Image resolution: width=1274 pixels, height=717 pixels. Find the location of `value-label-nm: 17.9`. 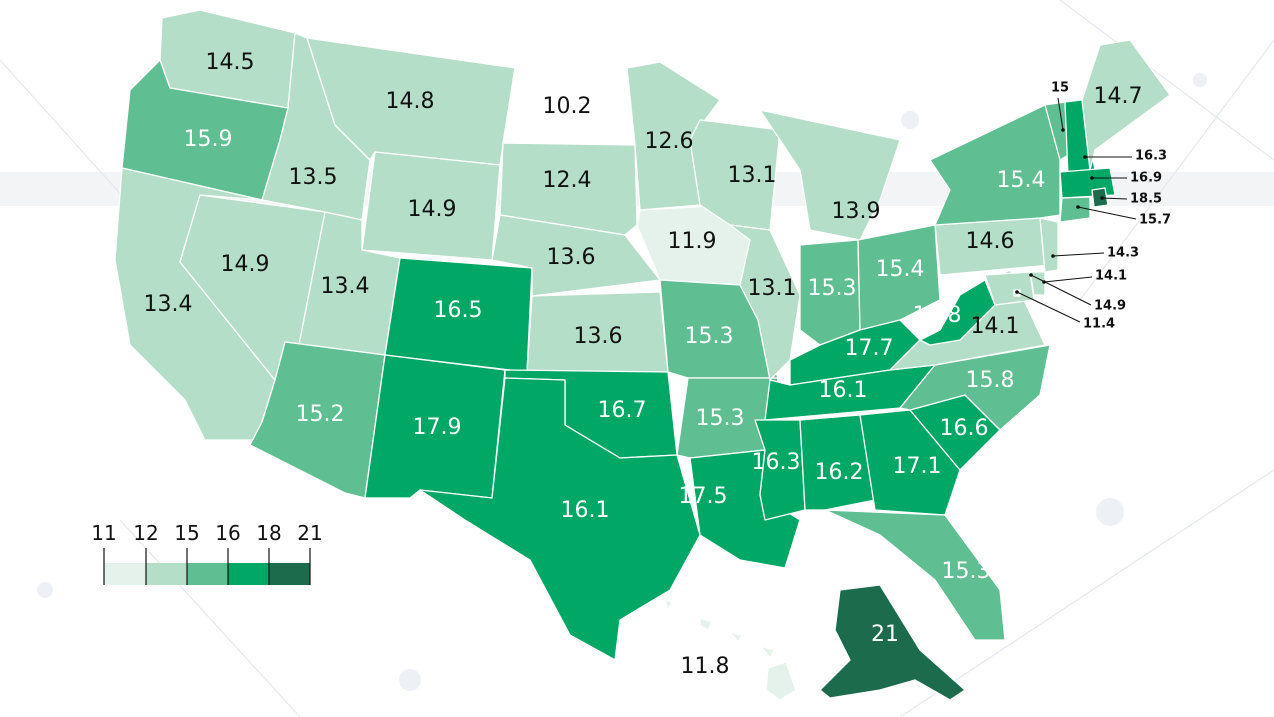

value-label-nm: 17.9 is located at coordinates (437, 427).